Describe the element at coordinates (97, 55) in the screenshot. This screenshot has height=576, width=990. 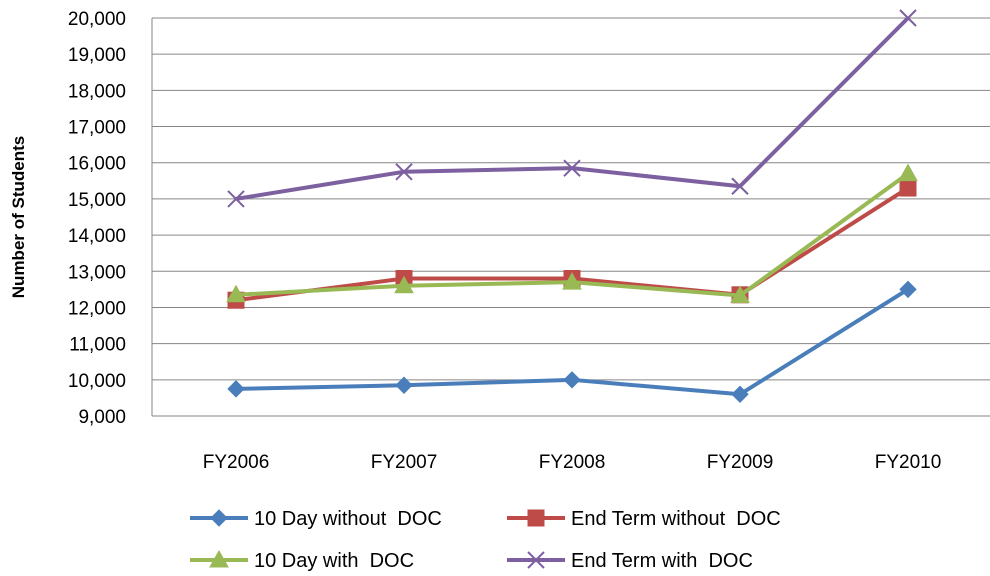
I see `y-tick-label: 19,000` at that location.